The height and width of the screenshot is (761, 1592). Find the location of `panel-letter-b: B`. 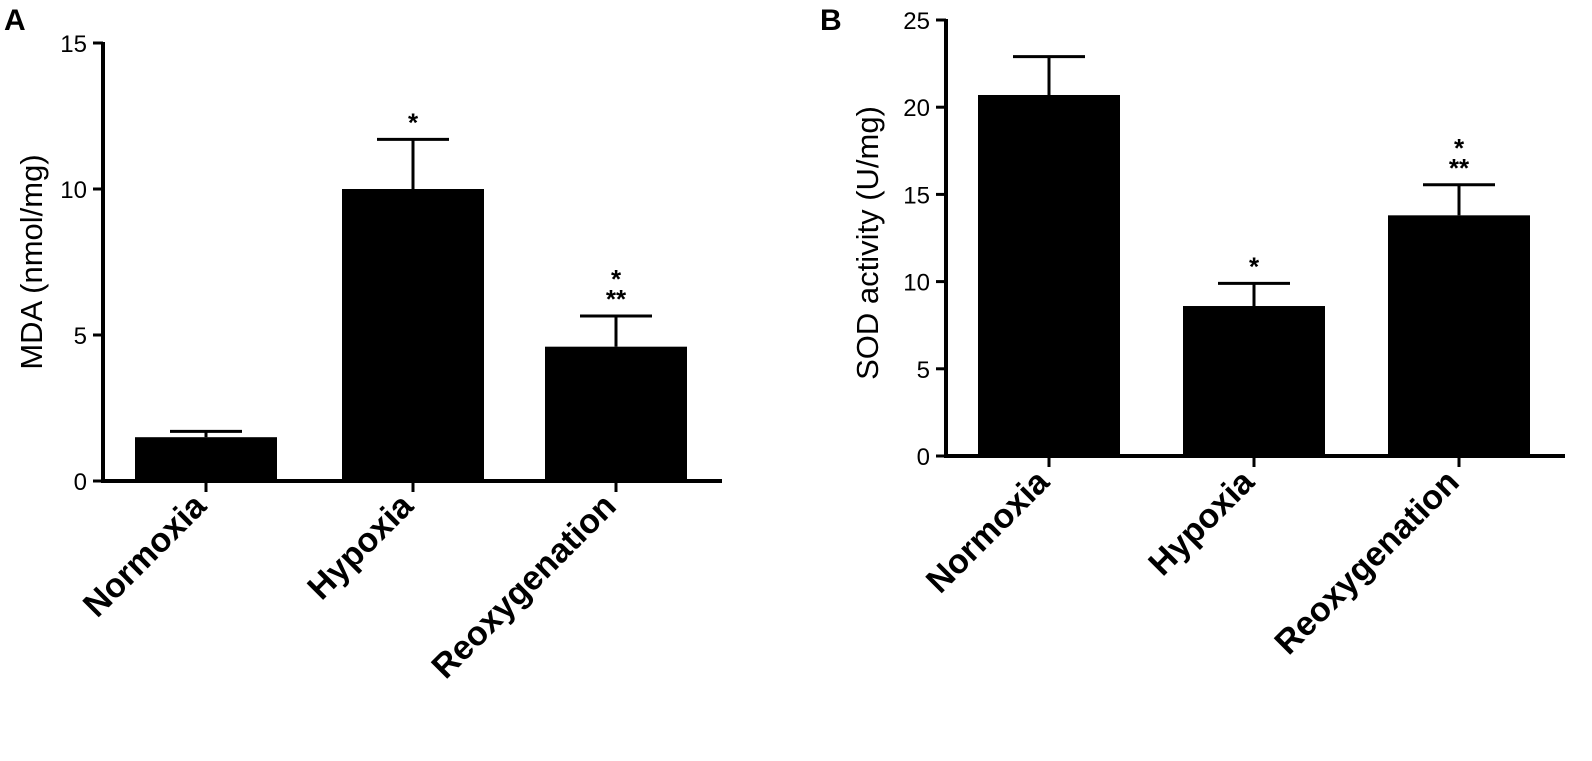

panel-letter-b: B is located at coordinates (831, 20).